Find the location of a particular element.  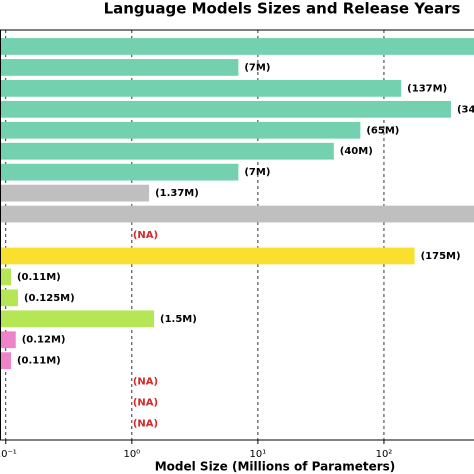

x-tick-label: 10⁰ is located at coordinates (131, 454).